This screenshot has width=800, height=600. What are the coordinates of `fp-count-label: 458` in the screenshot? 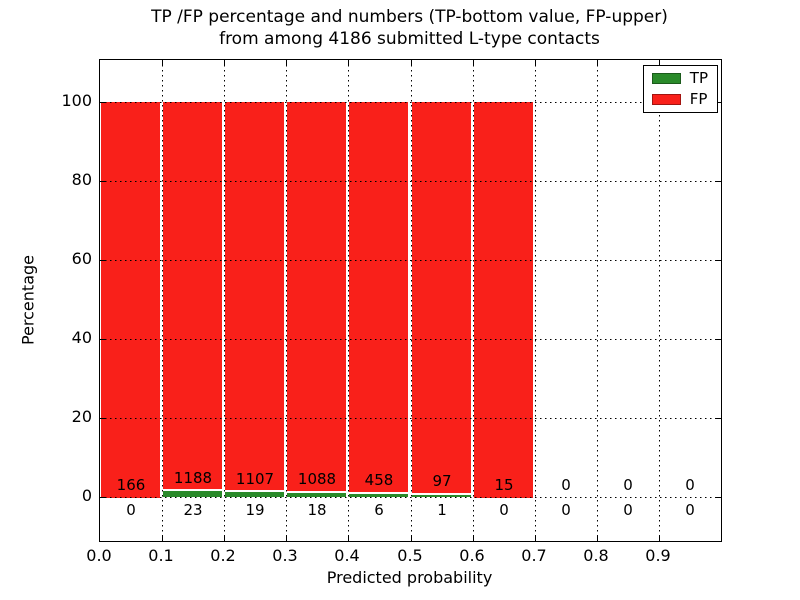 It's located at (379, 480).